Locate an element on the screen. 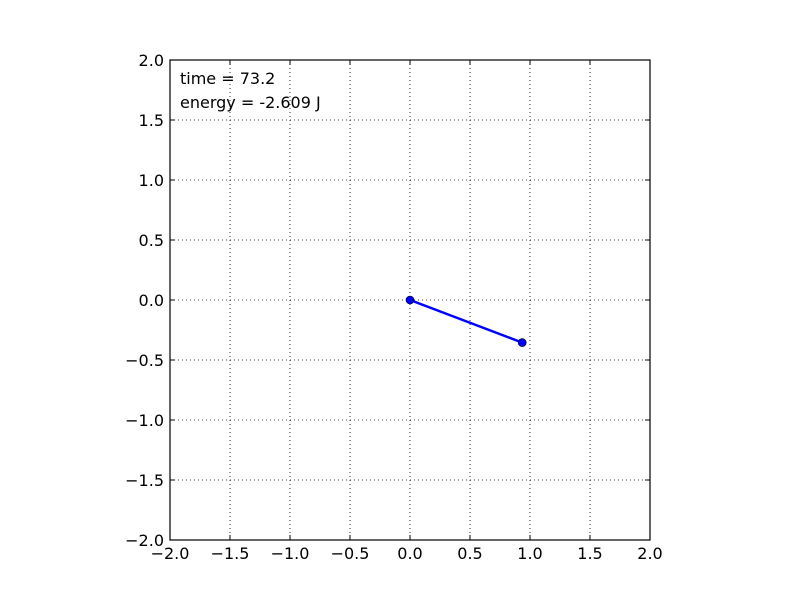  y-tick-label: −1.5 is located at coordinates (144, 480).